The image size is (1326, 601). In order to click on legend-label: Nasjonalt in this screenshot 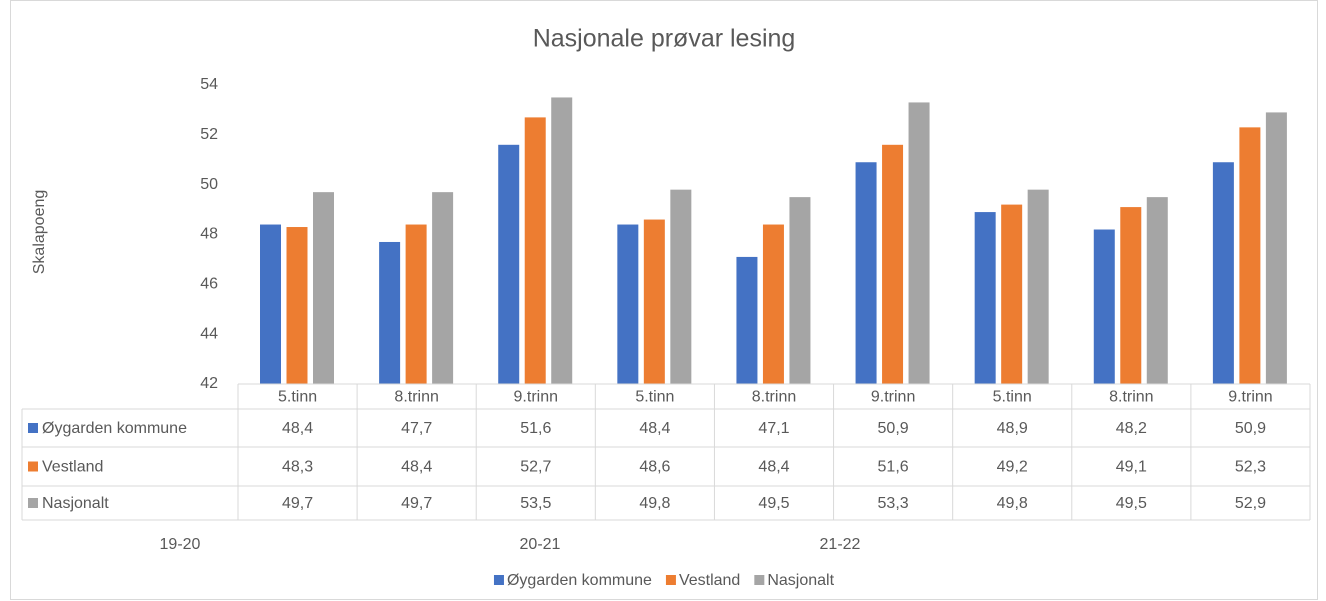, I will do `click(800, 580)`.